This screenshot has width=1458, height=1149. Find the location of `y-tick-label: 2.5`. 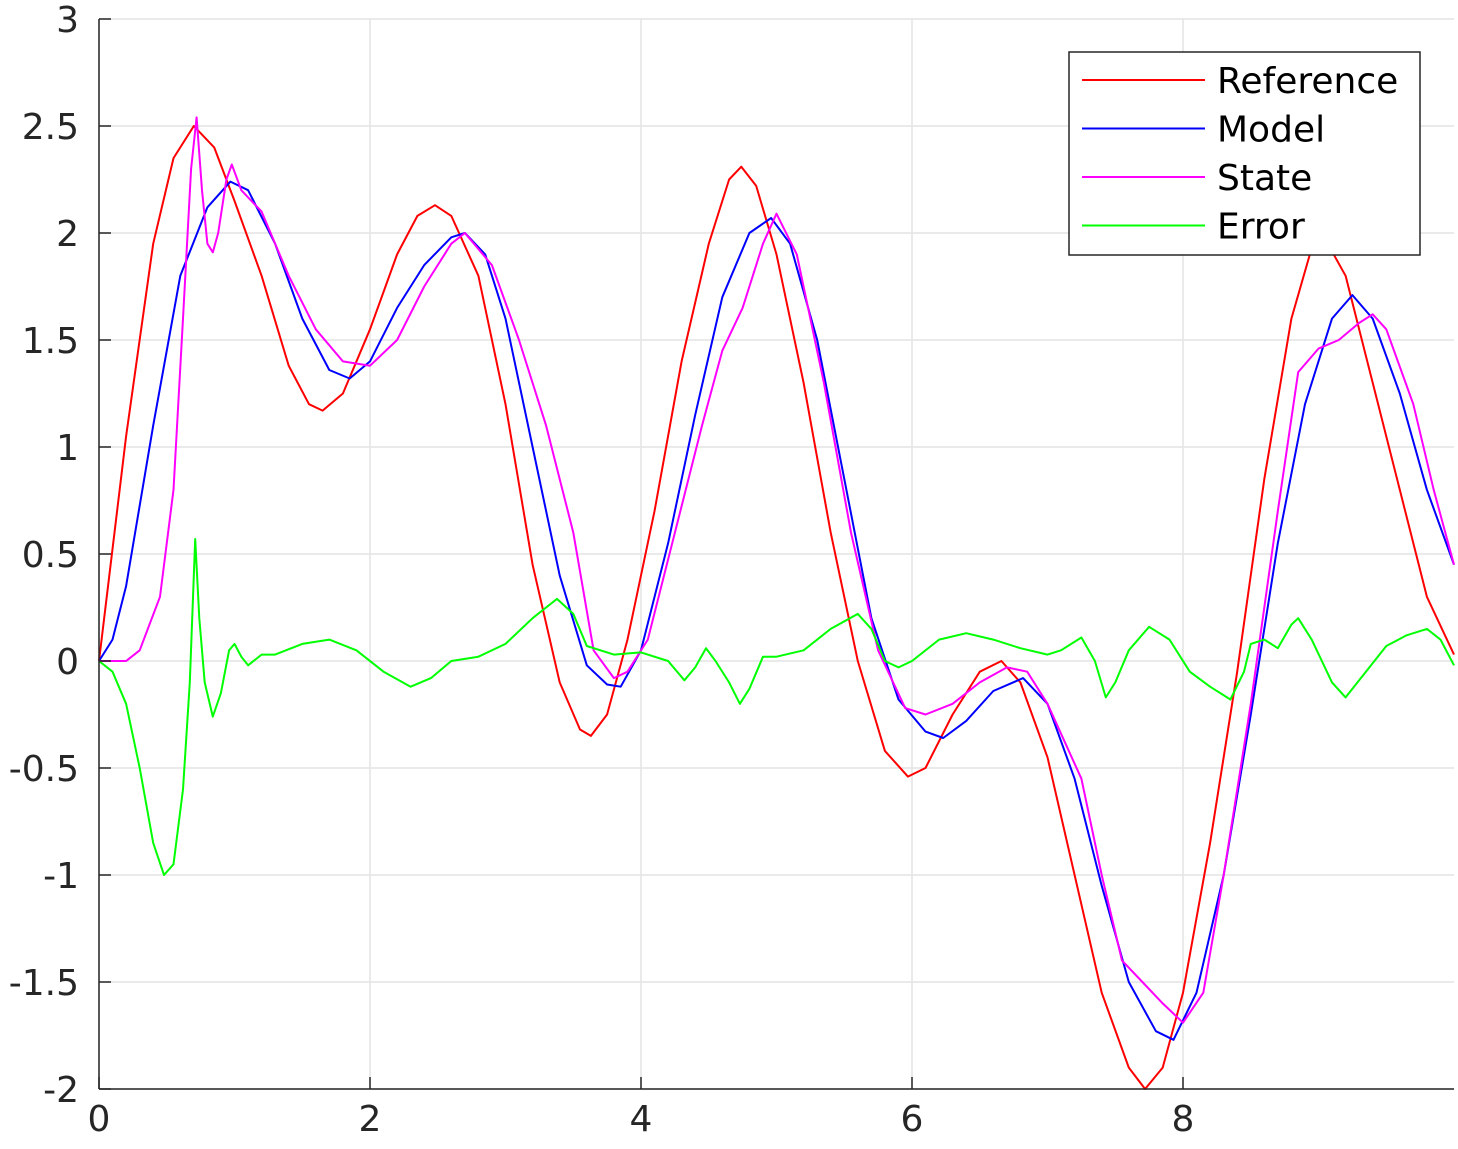

y-tick-label: 2.5 is located at coordinates (50, 127).